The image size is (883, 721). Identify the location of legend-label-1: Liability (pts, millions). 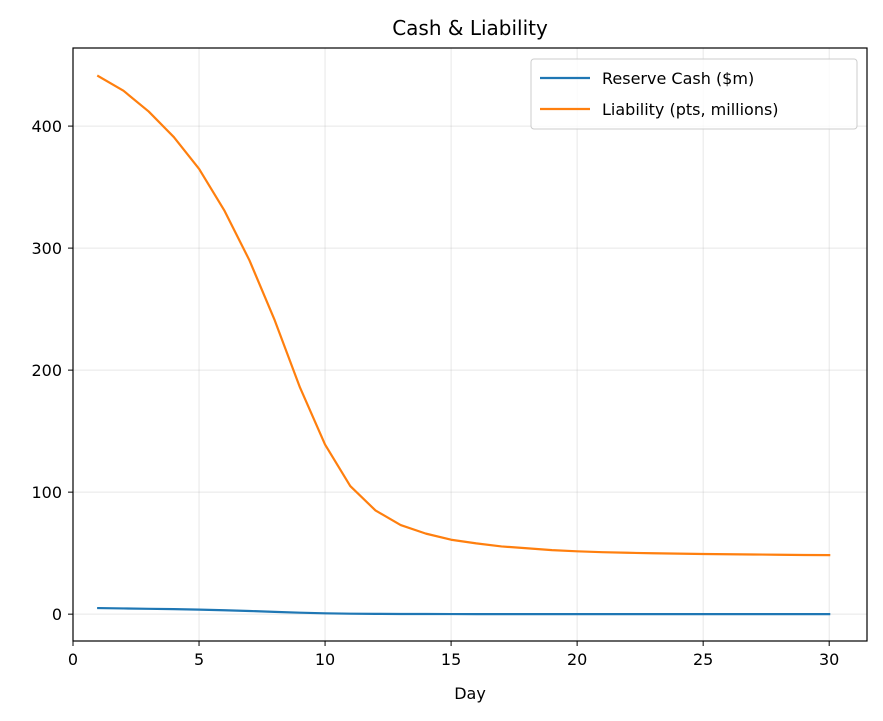
(690, 109).